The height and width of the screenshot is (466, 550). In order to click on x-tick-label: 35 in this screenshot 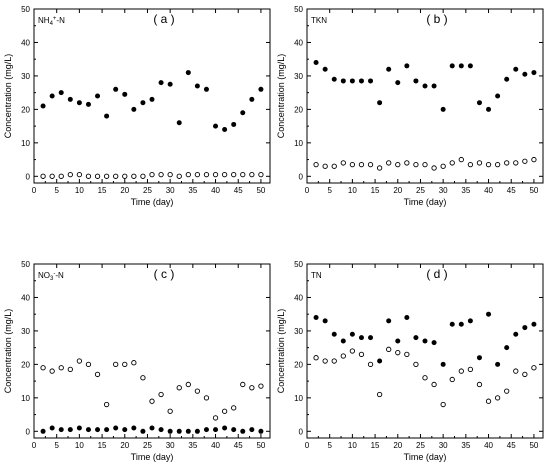, I will do `click(192, 445)`.